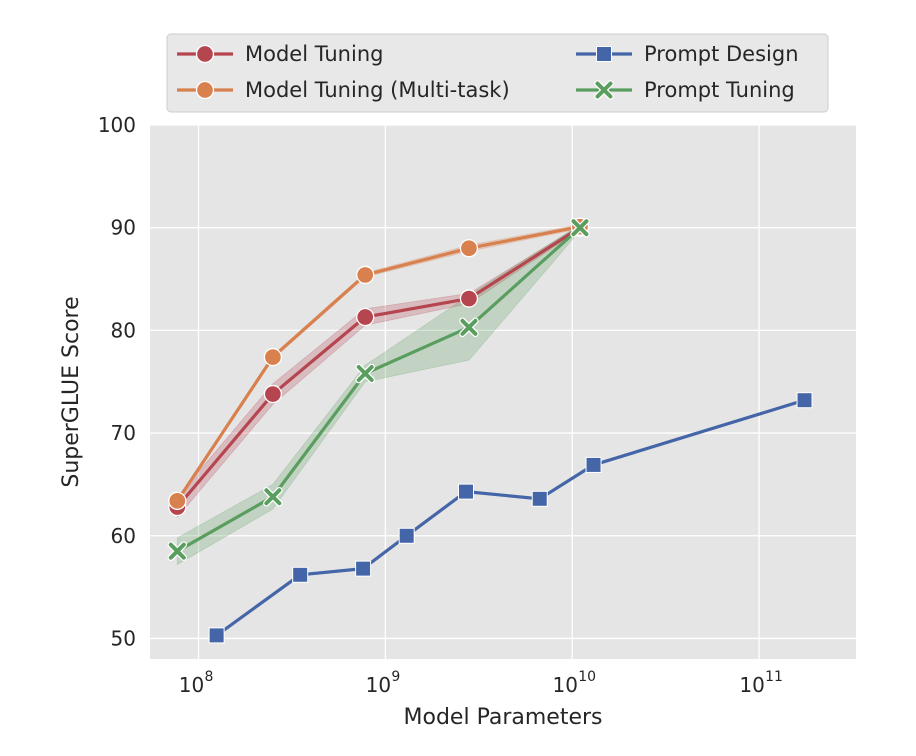  Describe the element at coordinates (587, 677) in the screenshot. I see `x-tick-exponent: 10` at that location.